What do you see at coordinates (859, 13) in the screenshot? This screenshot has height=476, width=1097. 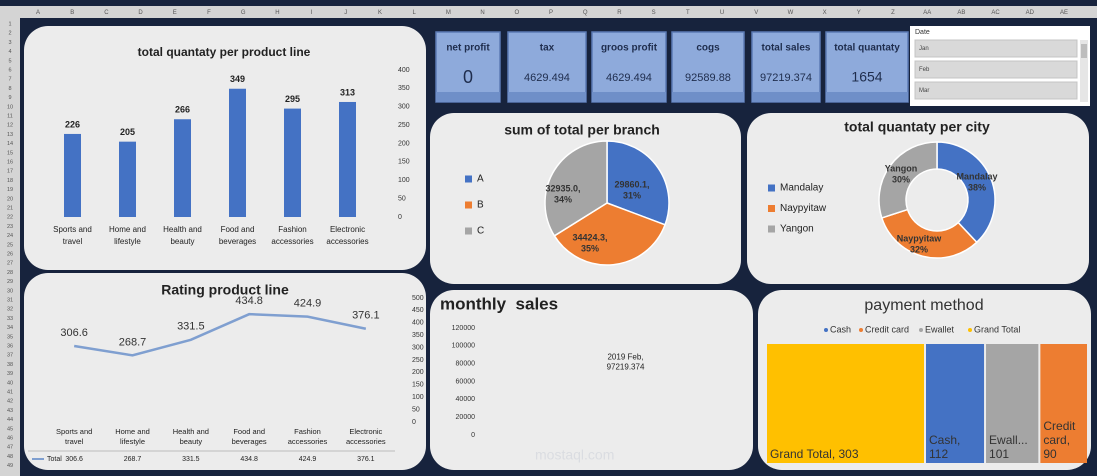 I see `column-header: Y` at bounding box center [859, 13].